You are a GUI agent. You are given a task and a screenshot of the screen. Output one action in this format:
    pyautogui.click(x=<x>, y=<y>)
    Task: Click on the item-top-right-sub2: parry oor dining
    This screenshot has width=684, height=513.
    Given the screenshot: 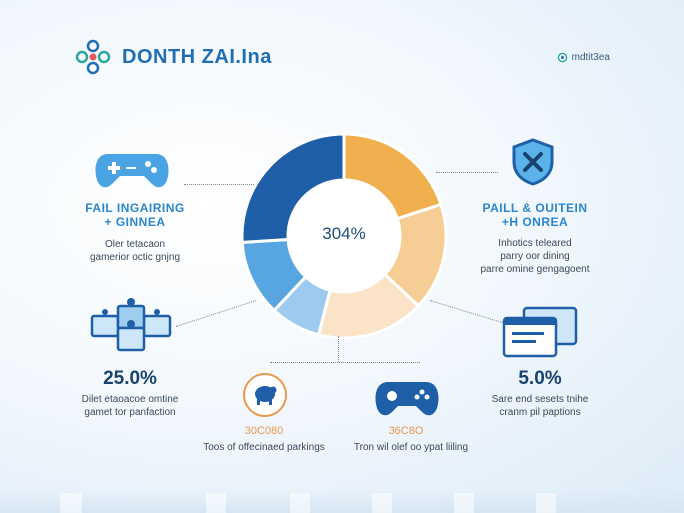 What is the action you would take?
    pyautogui.click(x=535, y=256)
    